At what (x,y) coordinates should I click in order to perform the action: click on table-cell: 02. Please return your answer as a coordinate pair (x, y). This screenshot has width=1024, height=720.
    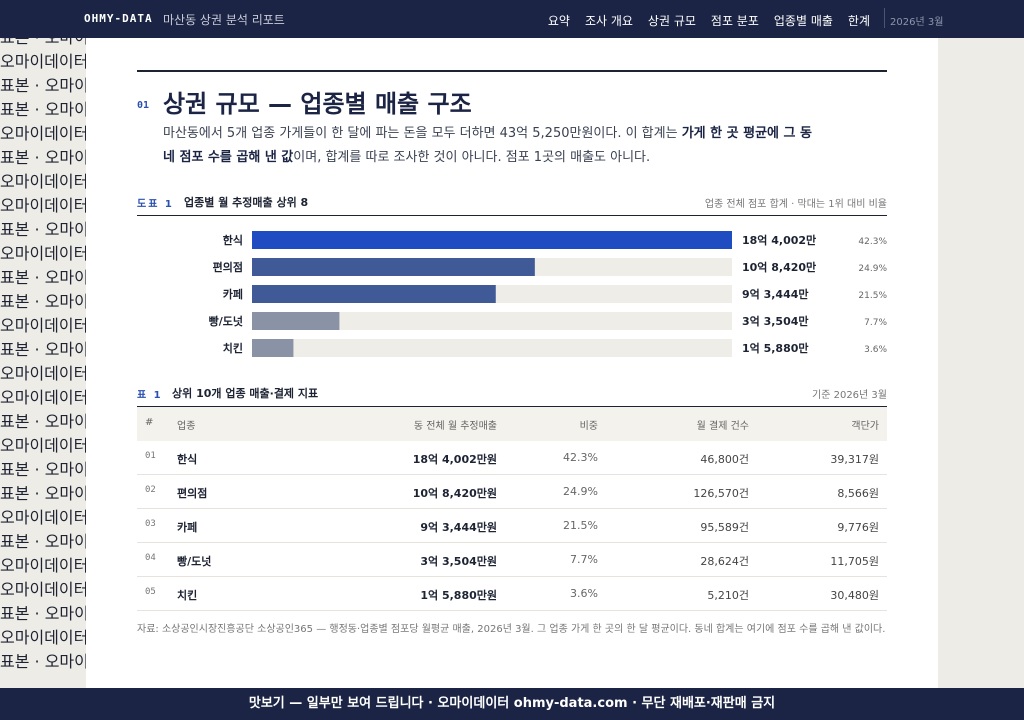
    Looking at the image, I should click on (150, 490).